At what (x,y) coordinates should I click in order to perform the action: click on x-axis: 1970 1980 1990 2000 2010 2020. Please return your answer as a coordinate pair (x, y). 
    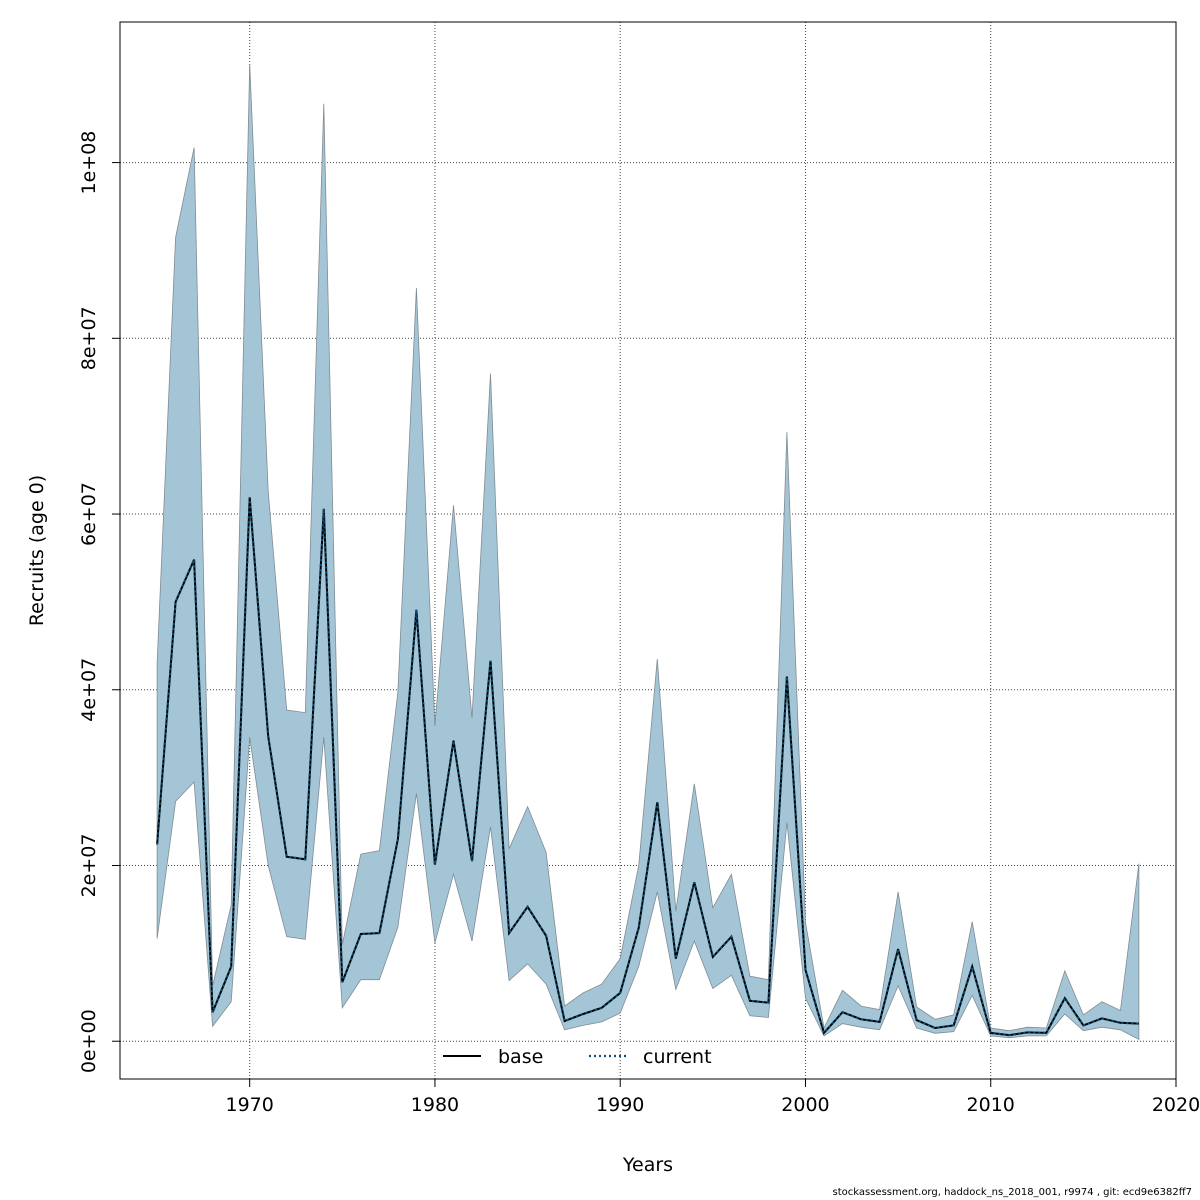
    Looking at the image, I should click on (713, 1097).